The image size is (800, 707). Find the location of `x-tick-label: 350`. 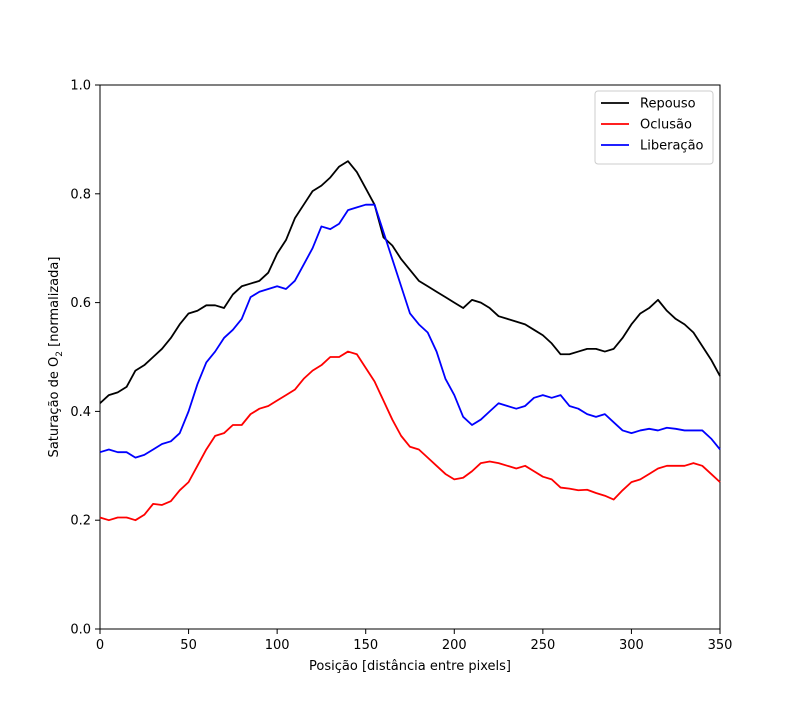

x-tick-label: 350 is located at coordinates (720, 645).